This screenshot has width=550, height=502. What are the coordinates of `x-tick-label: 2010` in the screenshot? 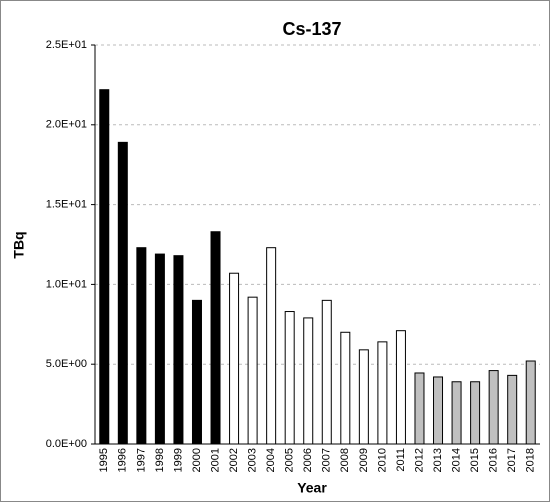 It's located at (382, 460).